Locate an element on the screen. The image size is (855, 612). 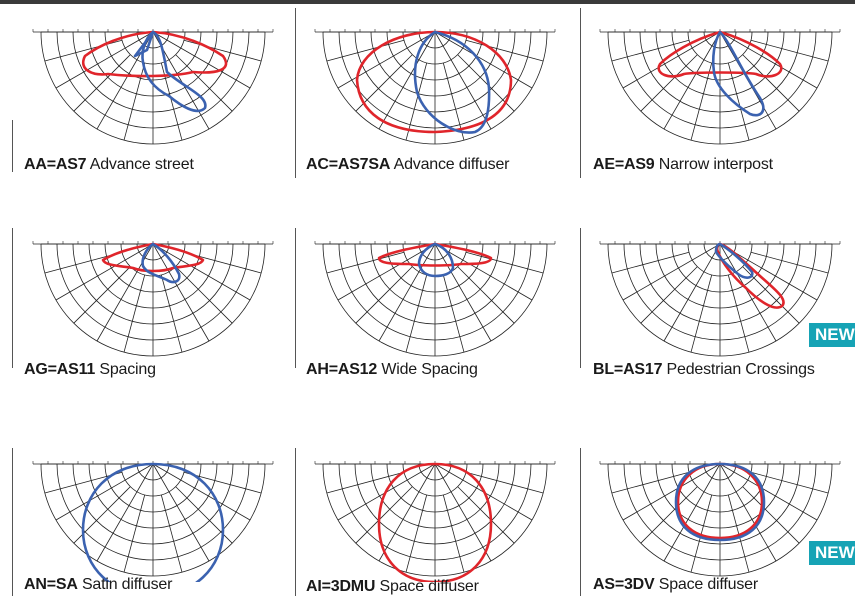
photometric-panel-ah: AH=AS12 Wide Spacing is located at coordinates (444, 312).